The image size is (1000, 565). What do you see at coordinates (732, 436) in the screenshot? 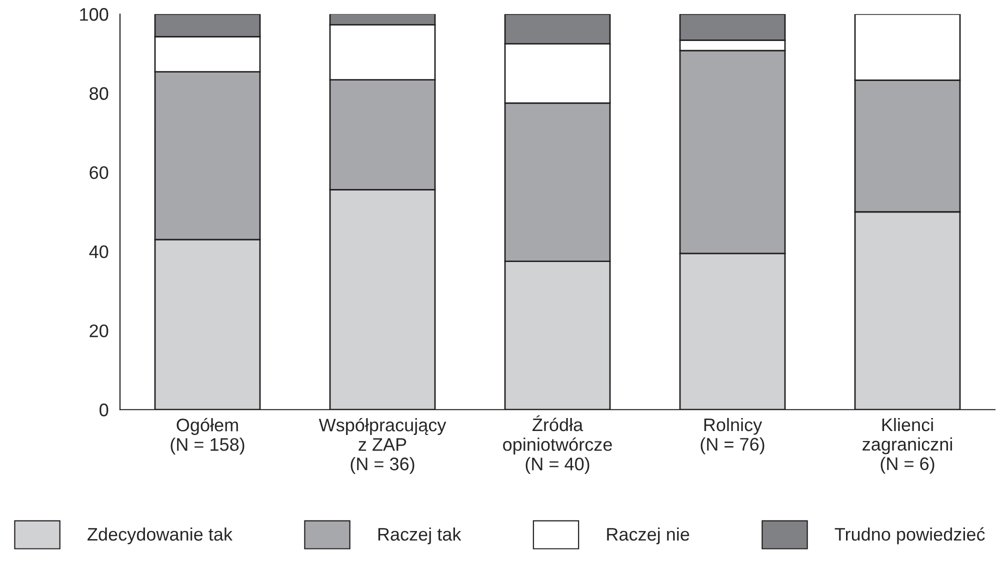
I see `x-tick-label: Rolnicy (N = 76)` at bounding box center [732, 436].